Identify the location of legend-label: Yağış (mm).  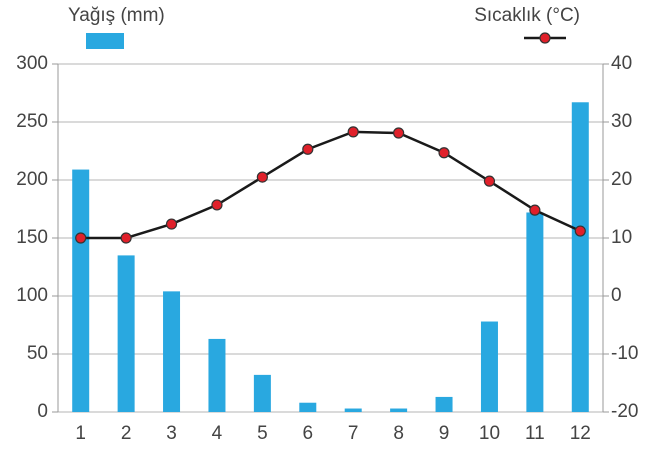
(116, 15).